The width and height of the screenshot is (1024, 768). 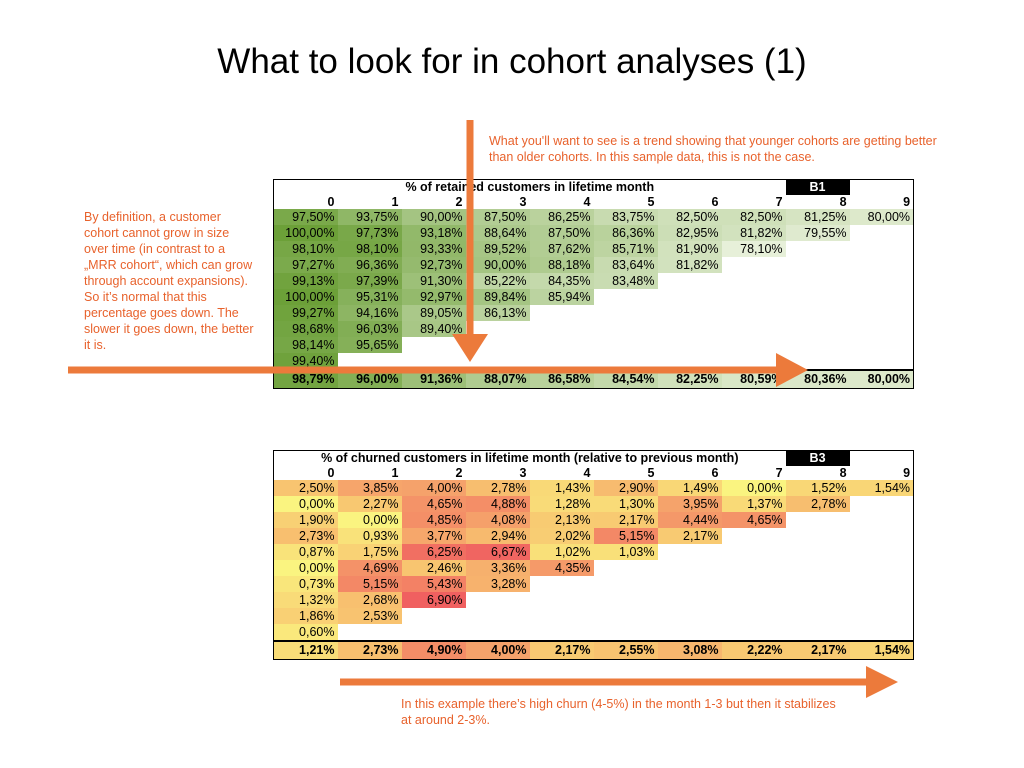 I want to click on table-cell: 88,18%, so click(x=561, y=265).